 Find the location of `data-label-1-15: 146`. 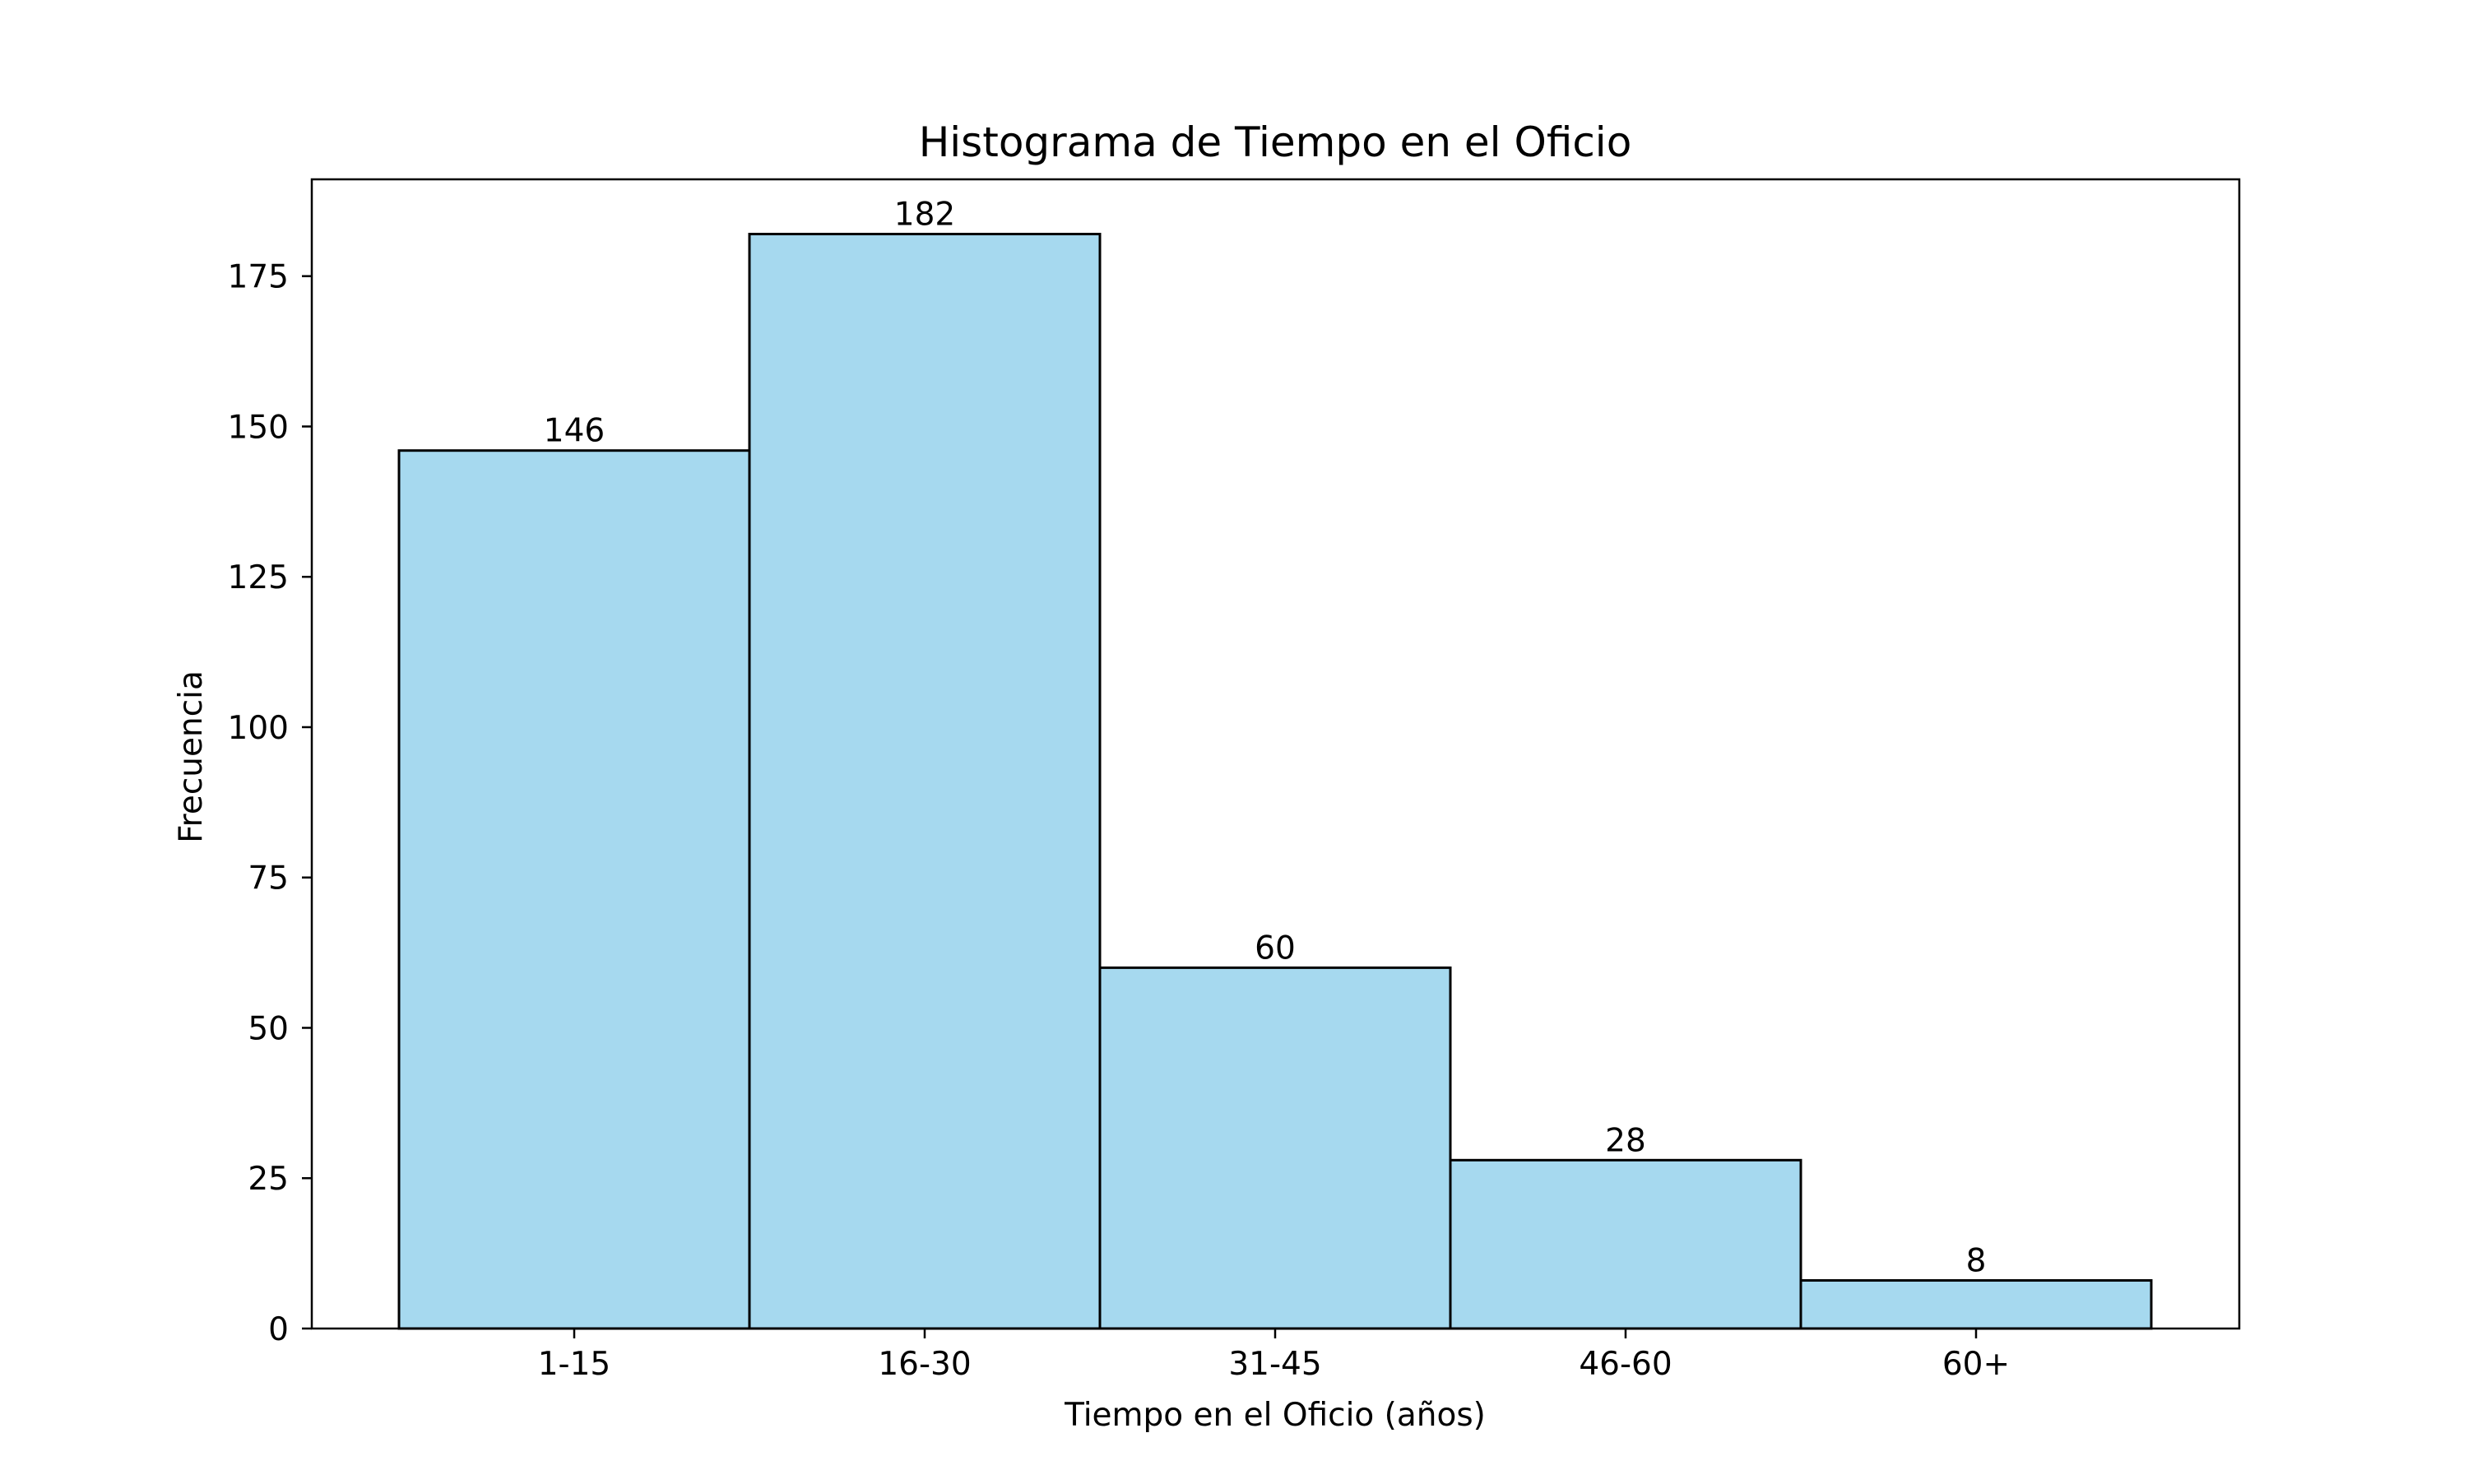

data-label-1-15: 146 is located at coordinates (574, 431).